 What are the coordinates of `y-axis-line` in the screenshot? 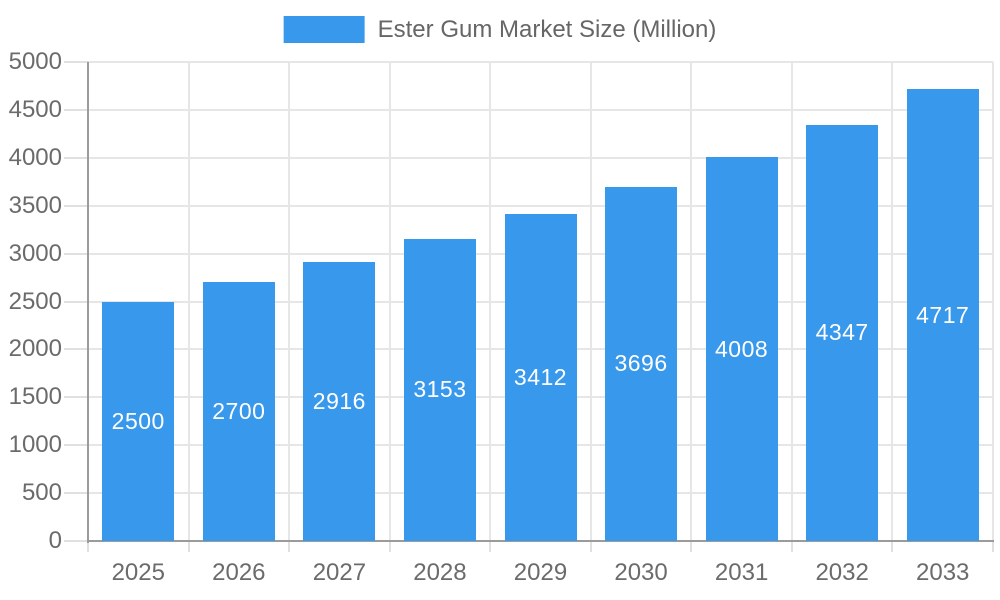 It's located at (88, 302).